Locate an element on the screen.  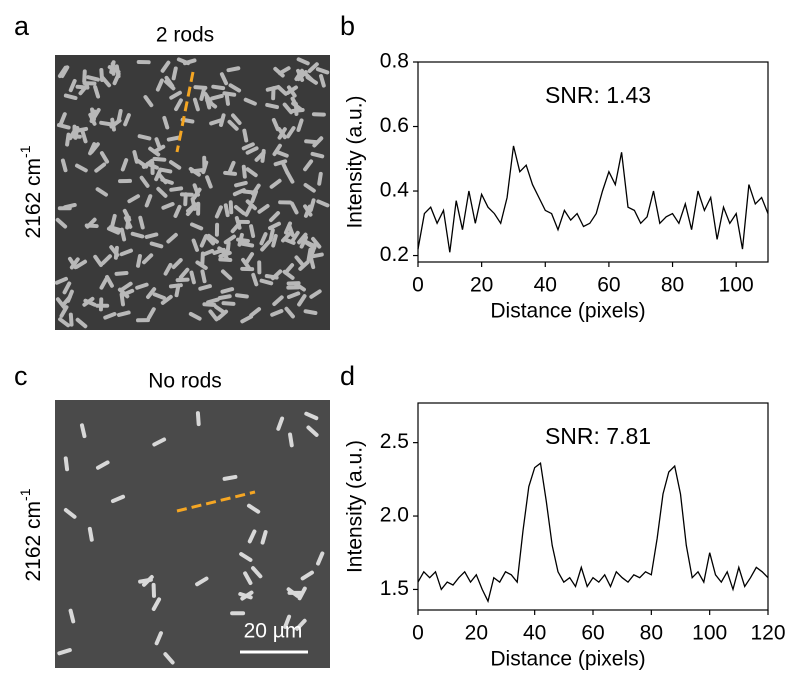
image-title: 2 rods is located at coordinates (185, 35).